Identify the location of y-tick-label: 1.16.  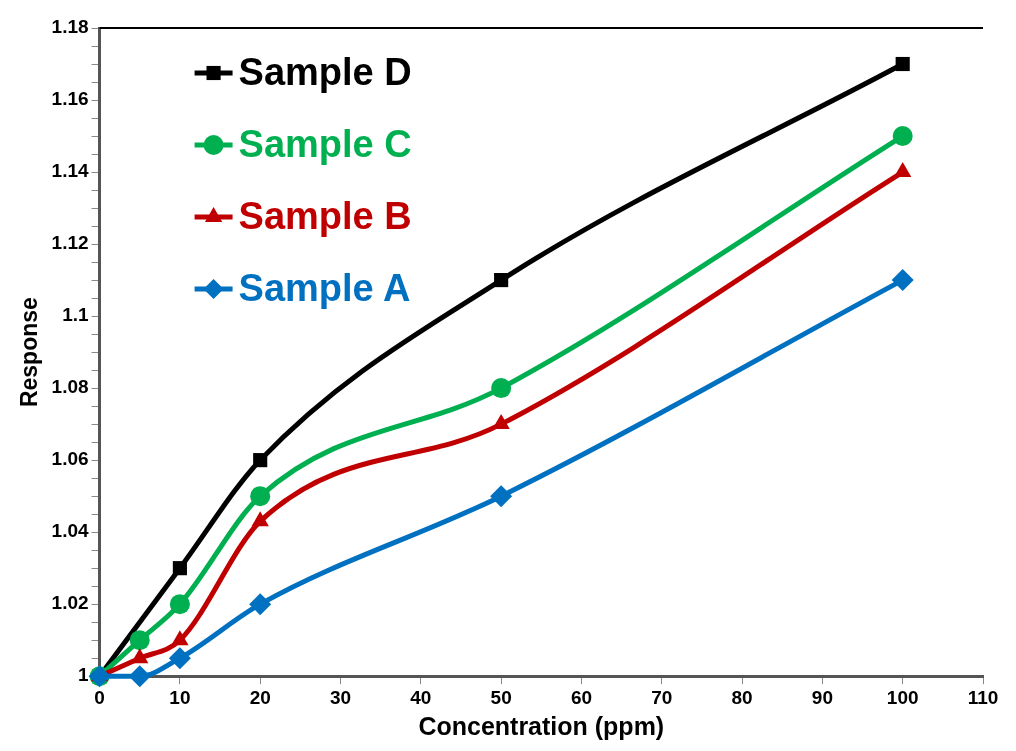
(70, 99).